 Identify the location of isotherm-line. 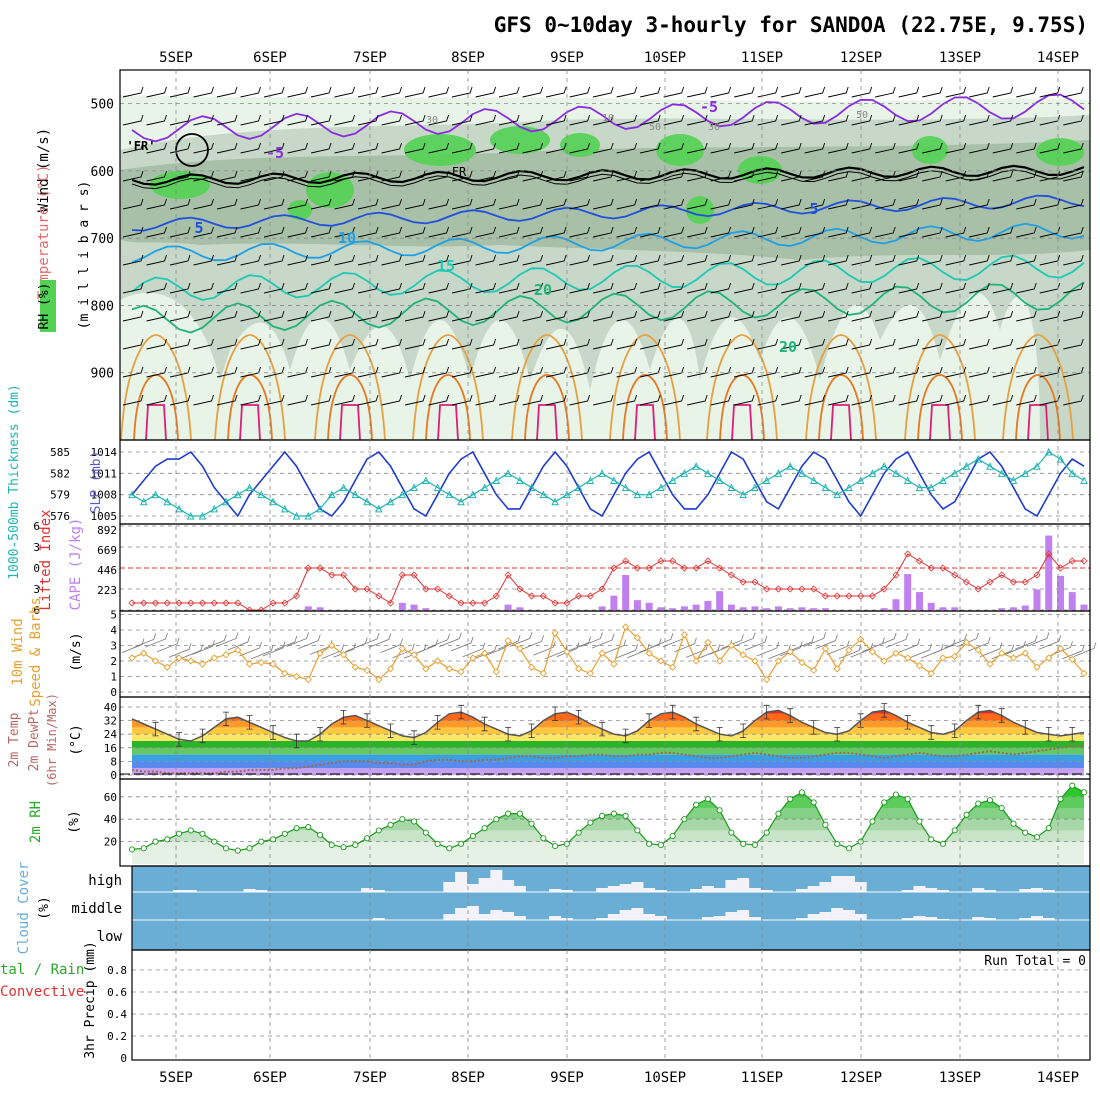
(608, 277).